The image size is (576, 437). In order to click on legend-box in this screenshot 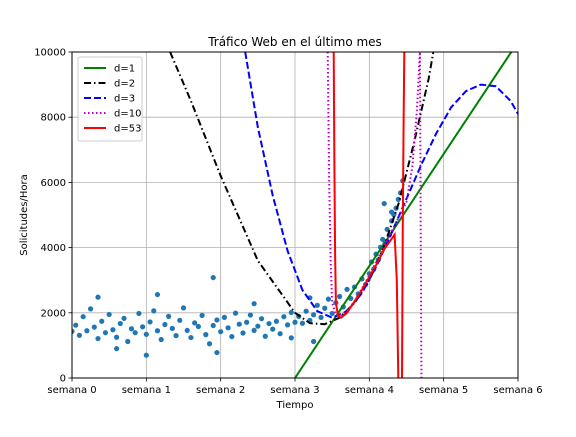, I will do `click(110, 99)`.